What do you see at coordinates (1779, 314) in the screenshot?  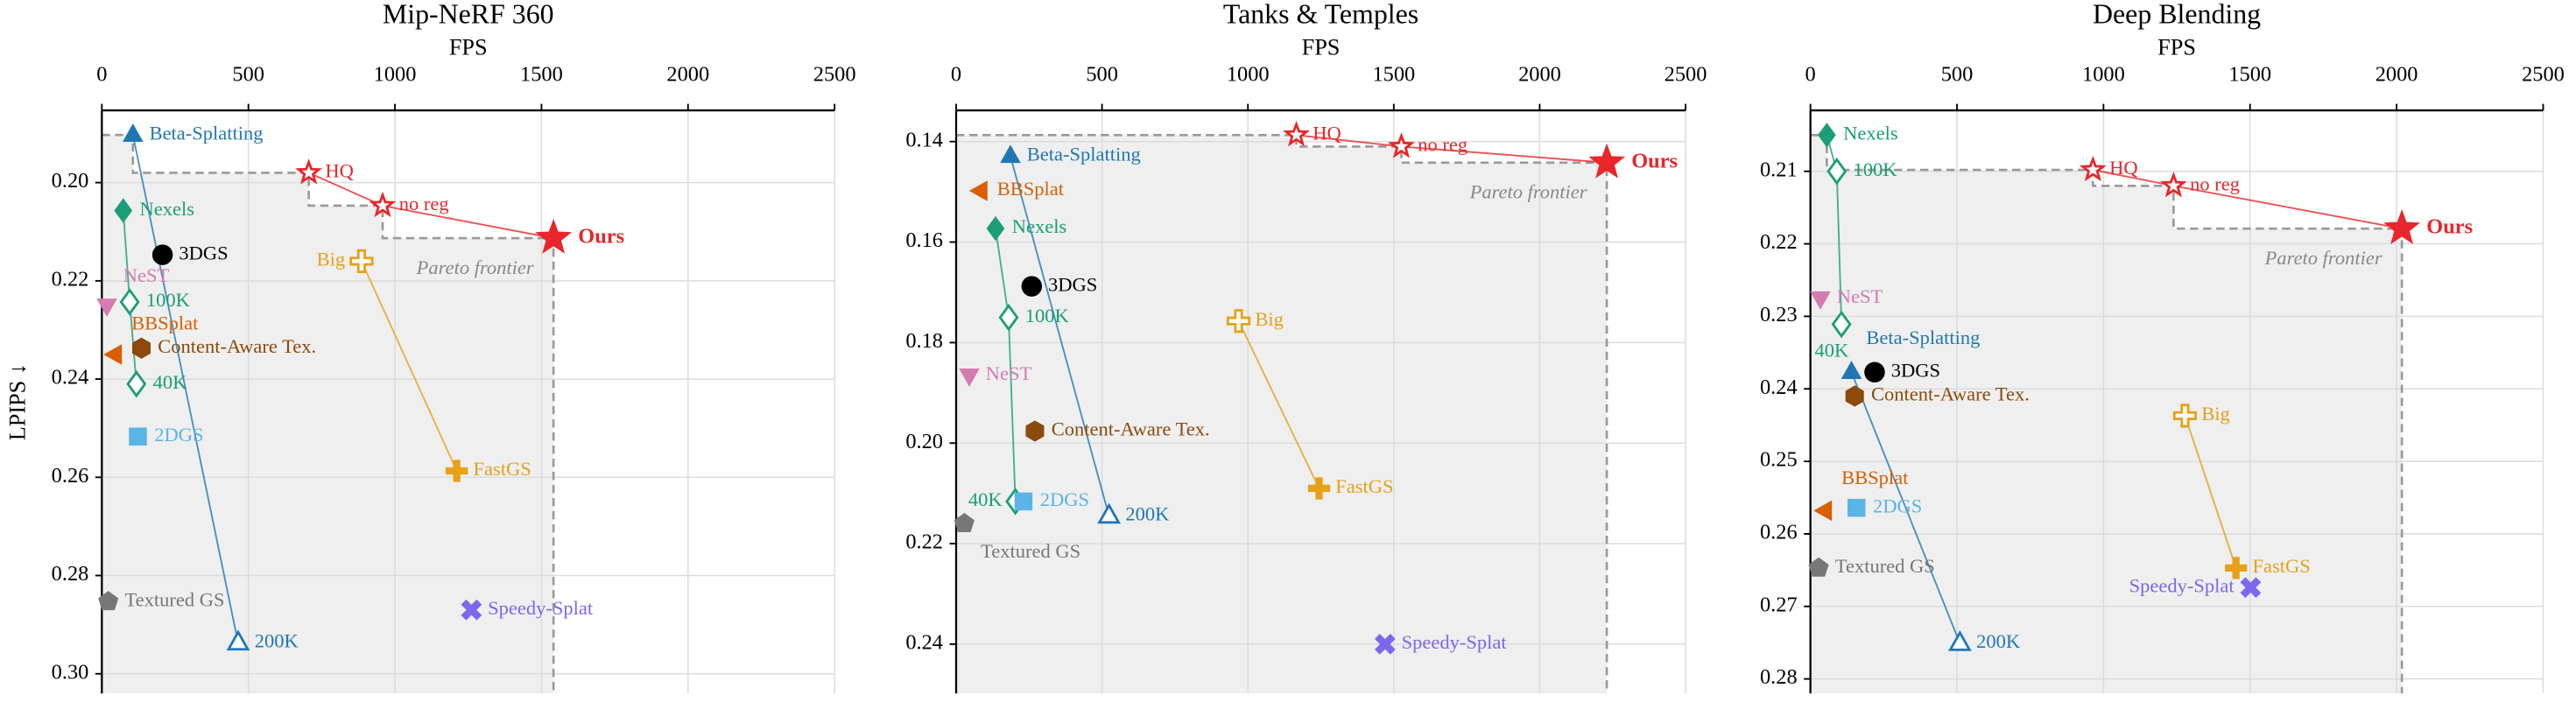 I see `y-tick-label: 0.23` at bounding box center [1779, 314].